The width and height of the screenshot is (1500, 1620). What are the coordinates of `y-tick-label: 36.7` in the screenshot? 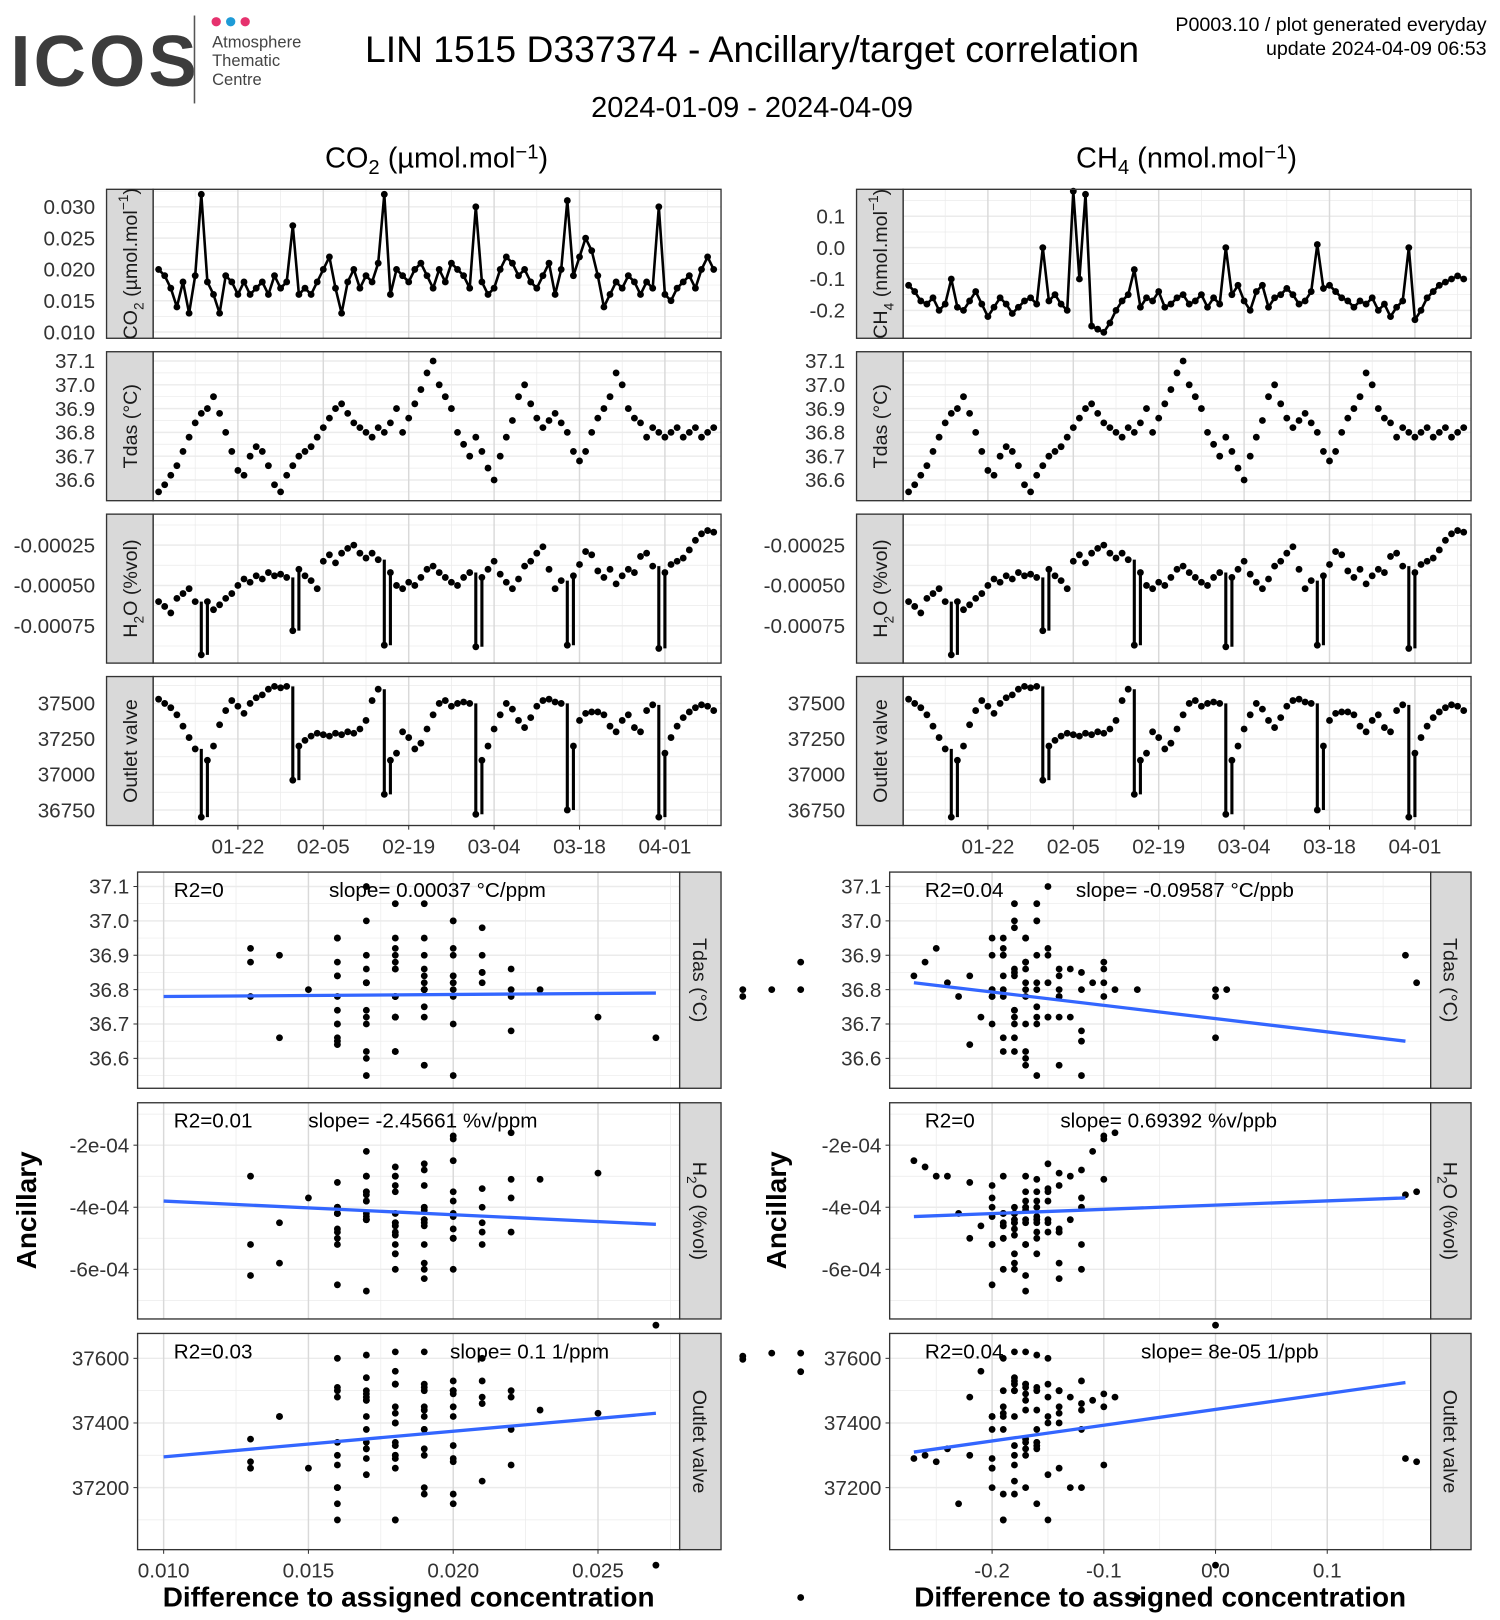 It's located at (109, 1024).